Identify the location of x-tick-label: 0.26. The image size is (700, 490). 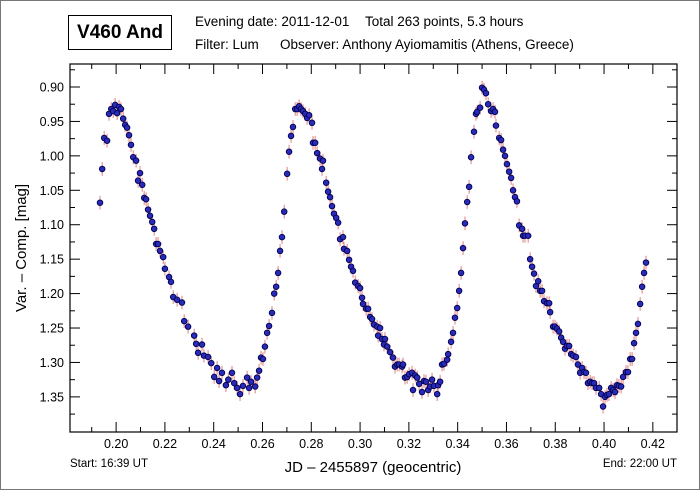
(262, 444).